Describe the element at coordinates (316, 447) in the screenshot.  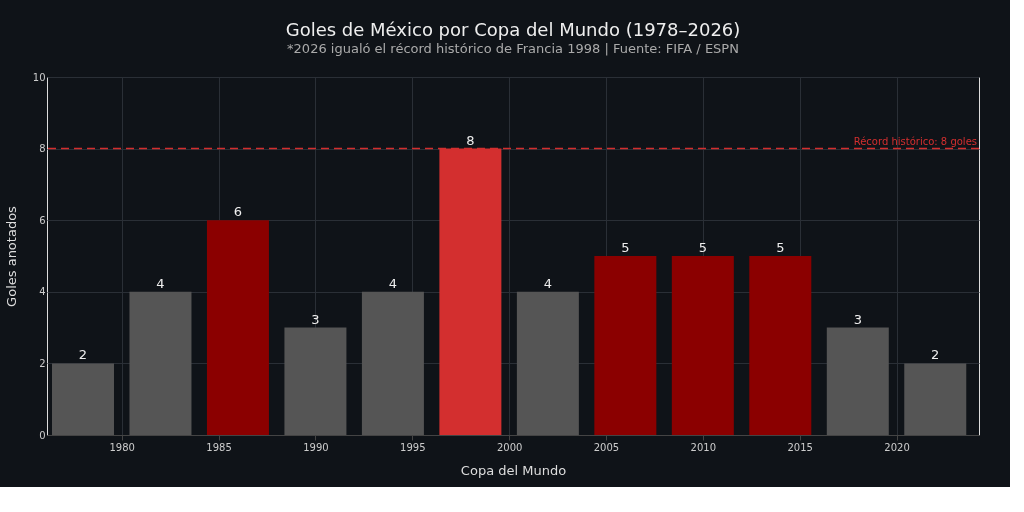
I see `x-tick-label: 1990` at that location.